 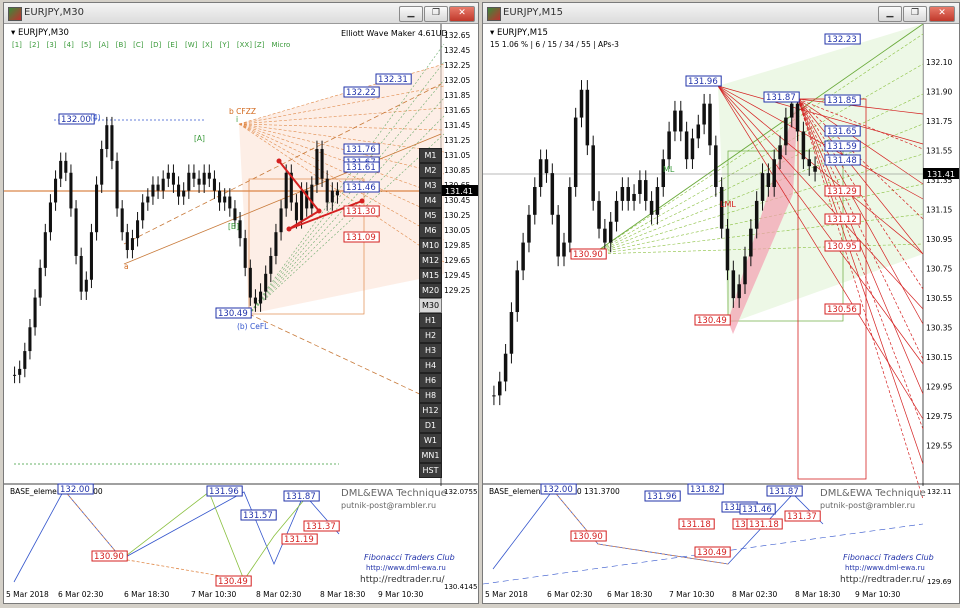 I want to click on wave-point, so click(x=289, y=229).